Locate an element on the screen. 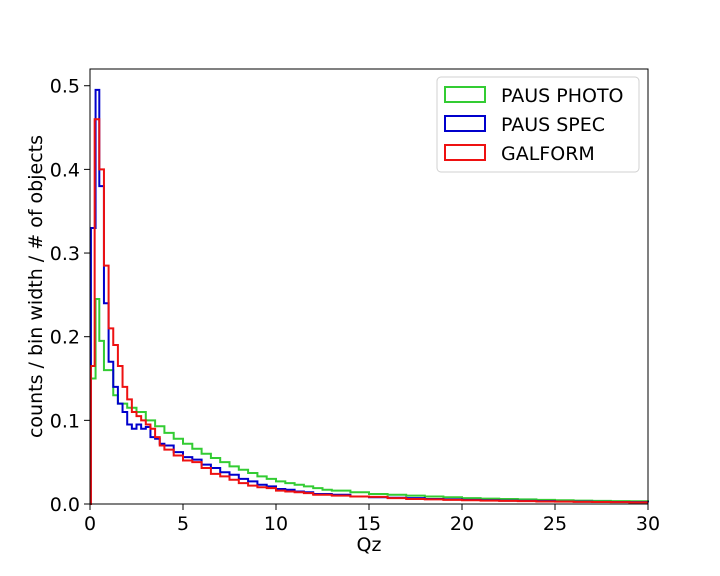  legend: PAUS PHOTO PAUS SPEC GALFORM is located at coordinates (538, 124).